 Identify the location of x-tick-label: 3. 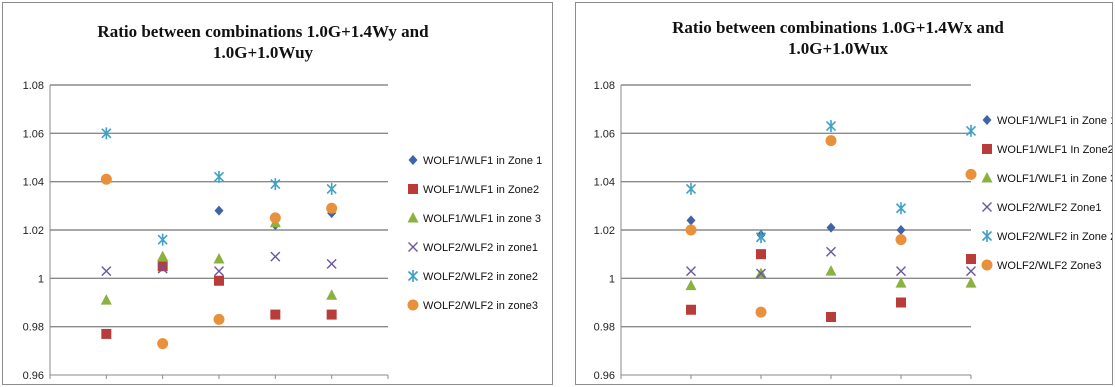
(219, 383).